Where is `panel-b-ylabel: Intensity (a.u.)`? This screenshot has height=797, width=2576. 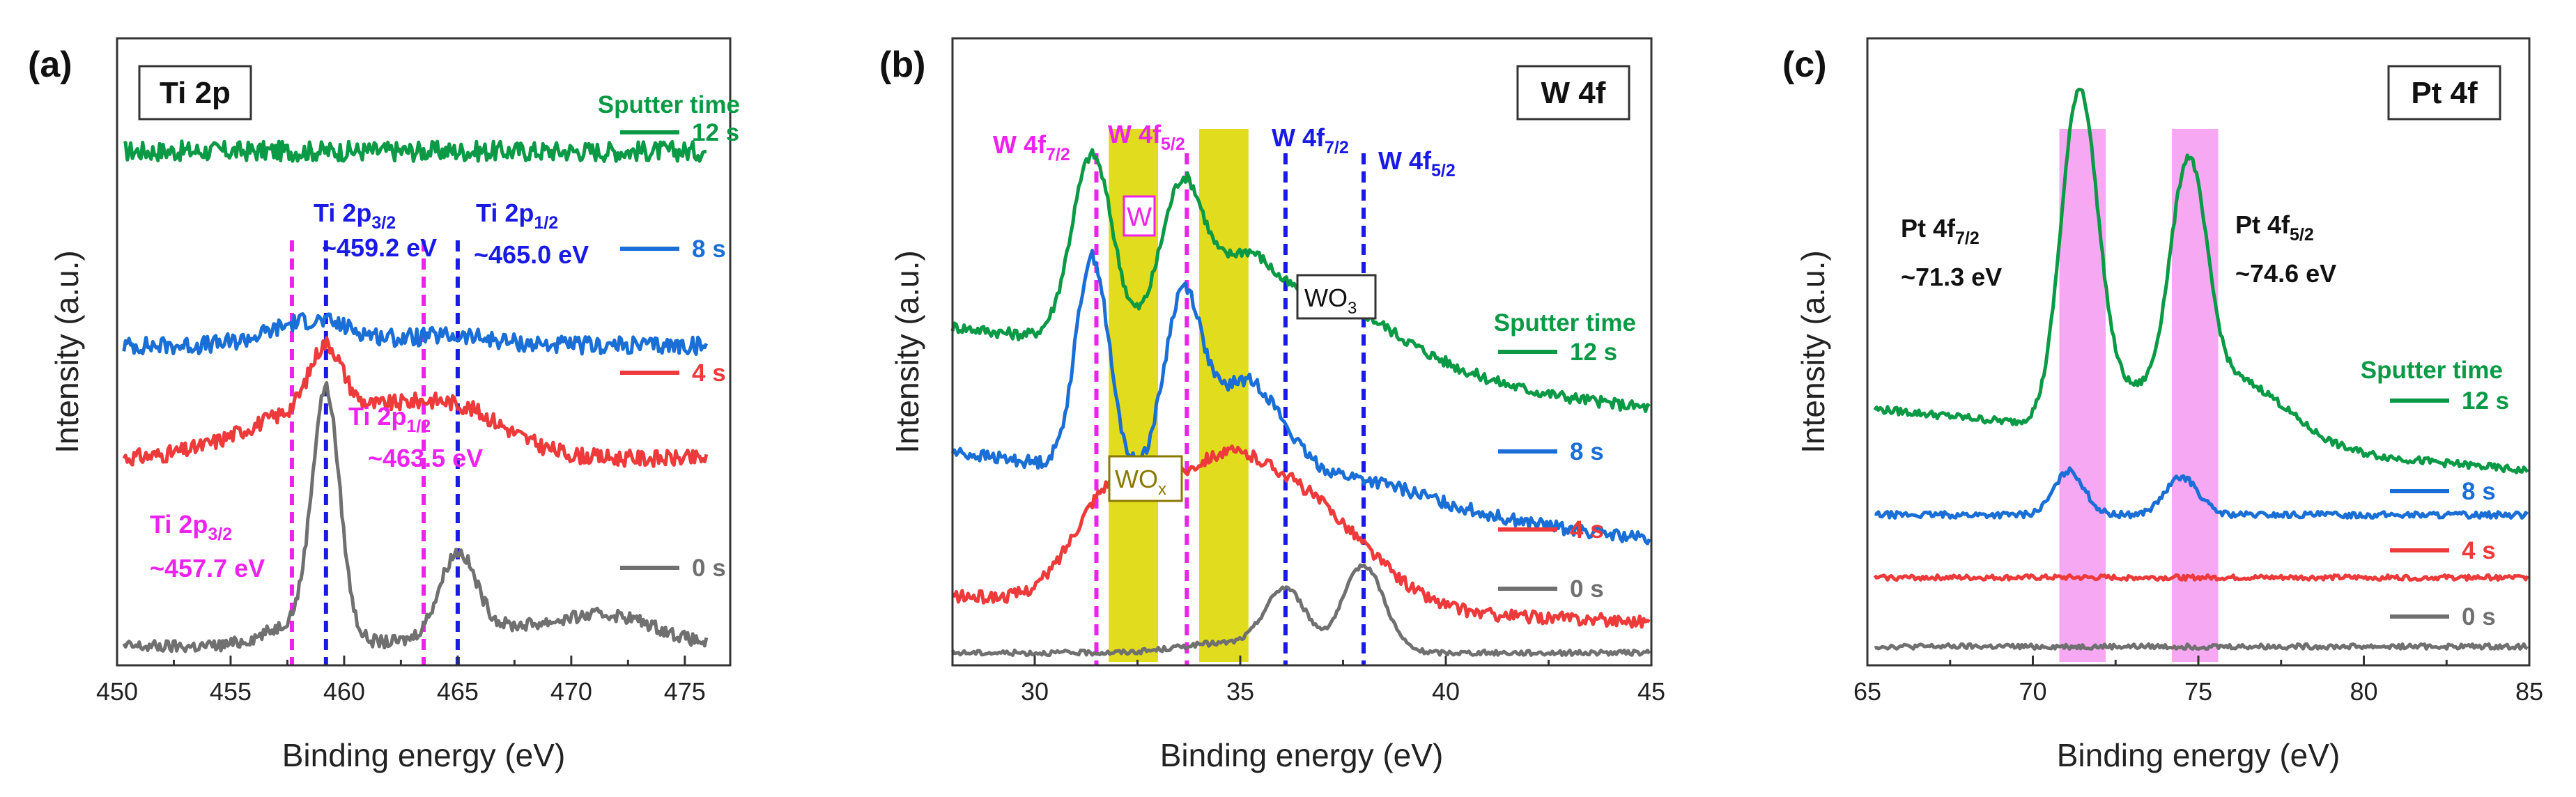
panel-b-ylabel: Intensity (a.u.) is located at coordinates (907, 351).